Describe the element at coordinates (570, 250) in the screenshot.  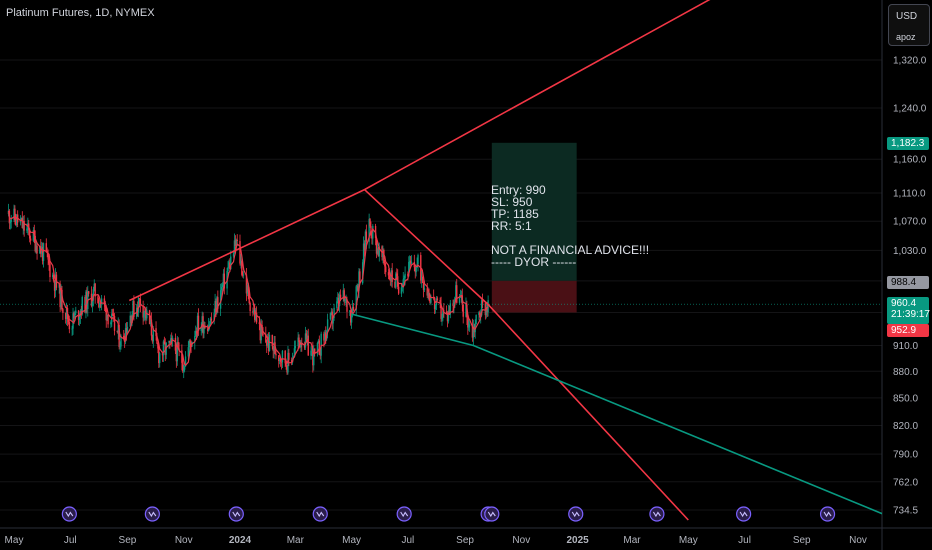
I see `note-disclaimer: NOT A FINANCIAL ADVICE!!!` at that location.